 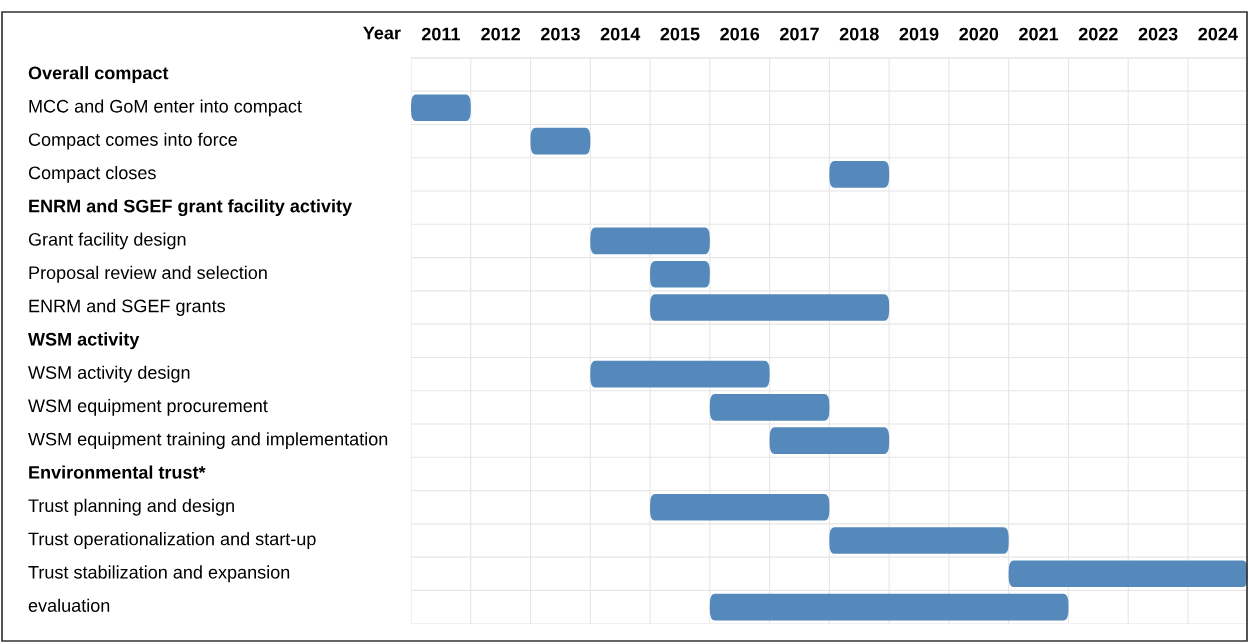 I want to click on y-tick-label: Overall compact, so click(x=98, y=74).